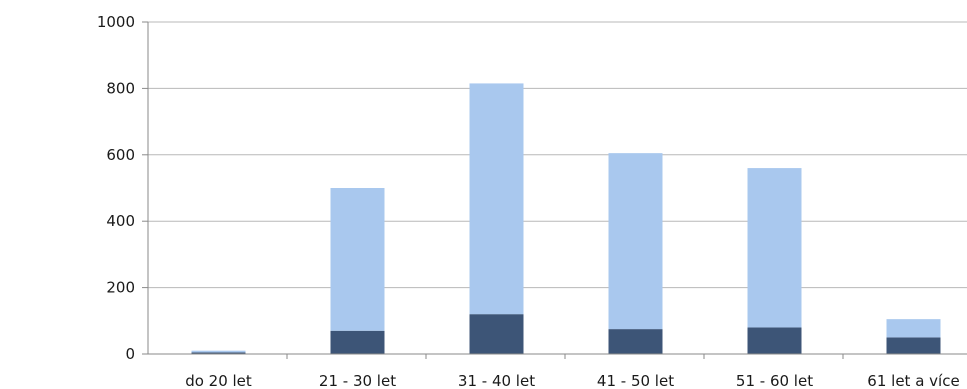 This screenshot has width=967, height=389. What do you see at coordinates (913, 380) in the screenshot?
I see `x-category-label: 61 let a více` at bounding box center [913, 380].